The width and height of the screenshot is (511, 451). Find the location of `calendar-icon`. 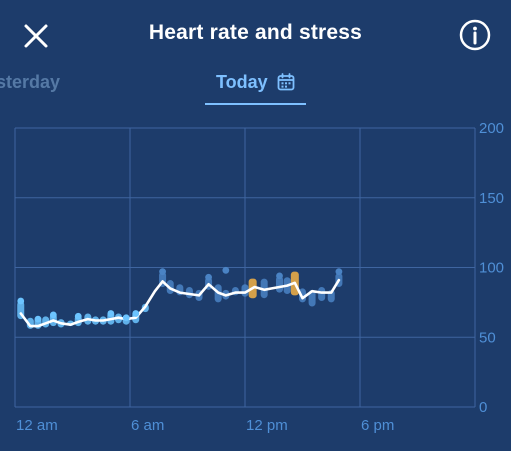

calendar-icon is located at coordinates (286, 82).